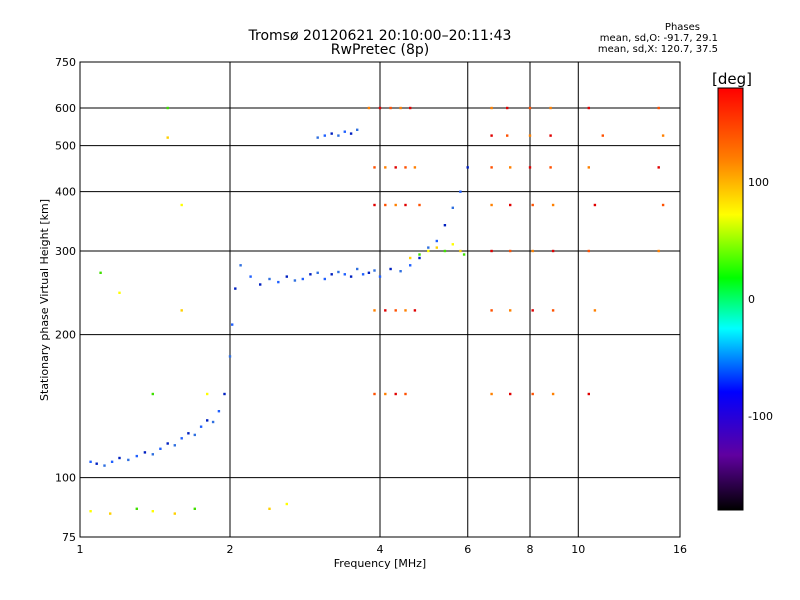 The height and width of the screenshot is (600, 800). What do you see at coordinates (65, 478) in the screenshot?
I see `y-tick-label: 100` at bounding box center [65, 478].